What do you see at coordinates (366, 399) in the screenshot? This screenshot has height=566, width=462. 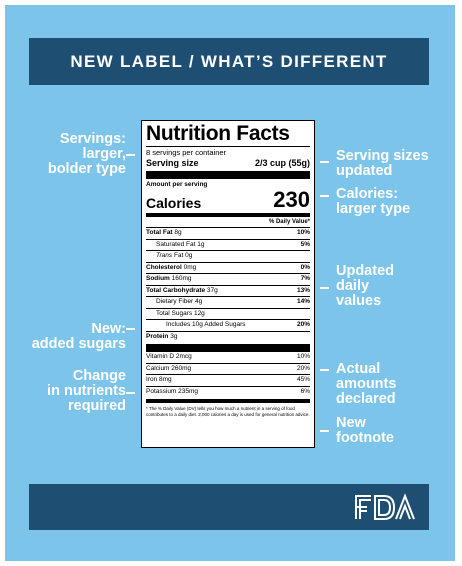 I see `annotation-line: declared` at bounding box center [366, 399].